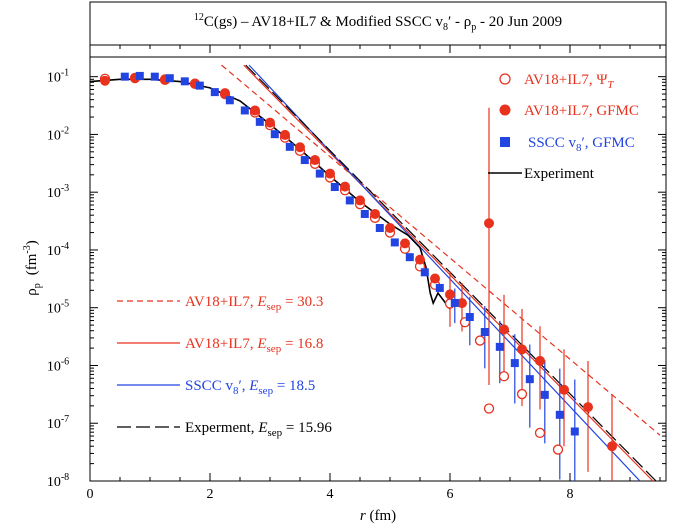  I want to click on legend-line-prefix: Experment,, so click(221, 428).